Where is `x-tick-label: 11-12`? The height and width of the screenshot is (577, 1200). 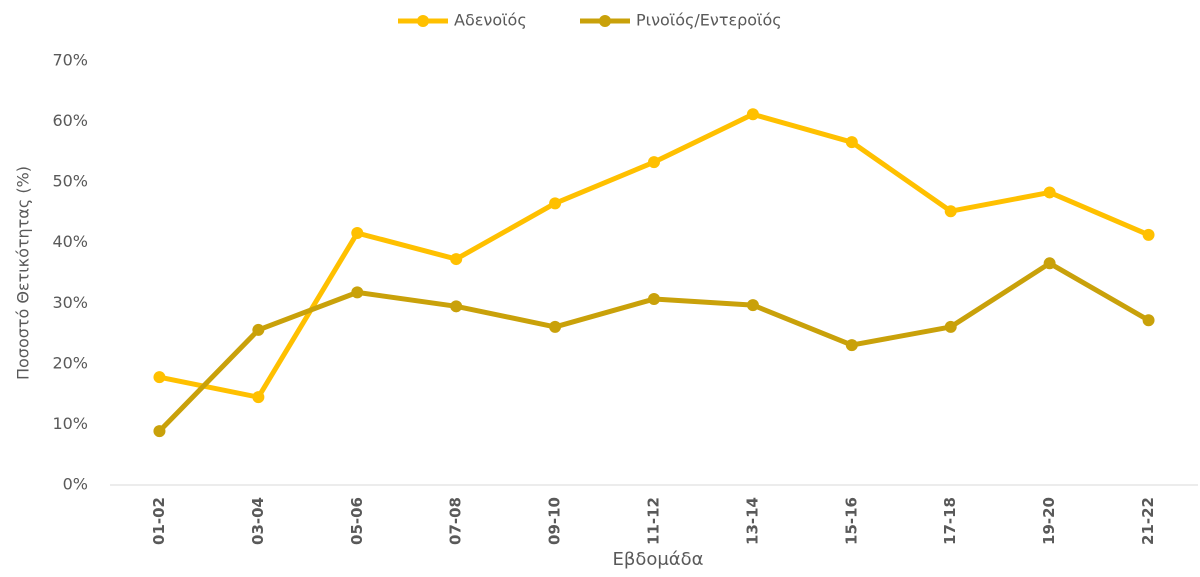 x-tick-label: 11-12 is located at coordinates (654, 521).